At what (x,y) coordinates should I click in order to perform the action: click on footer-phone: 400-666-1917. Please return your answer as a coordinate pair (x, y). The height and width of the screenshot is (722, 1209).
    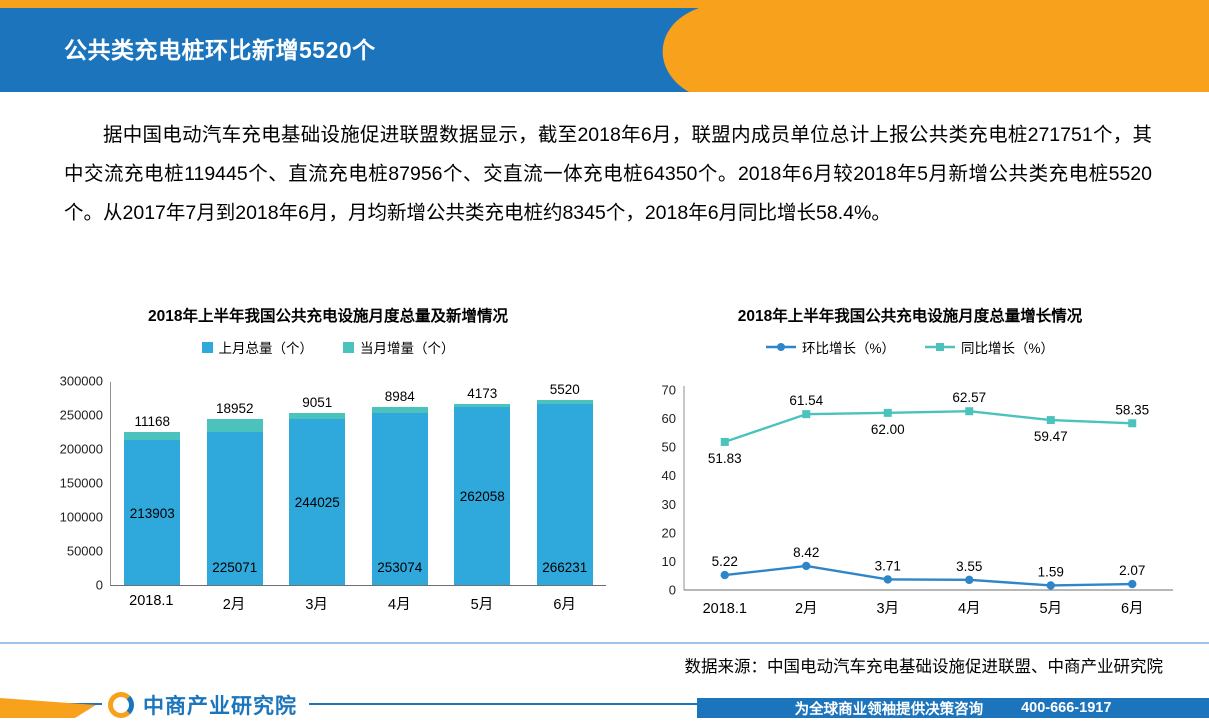
    Looking at the image, I should click on (1066, 708).